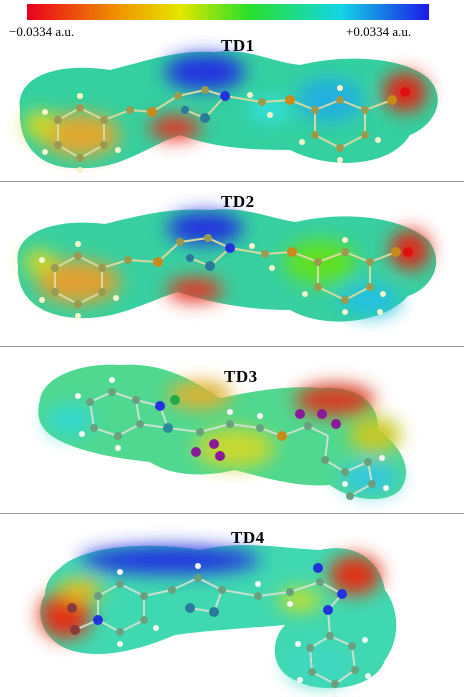 Image resolution: width=474 pixels, height=697 pixels. What do you see at coordinates (241, 376) in the screenshot?
I see `panel-title-td3: TD3` at bounding box center [241, 376].